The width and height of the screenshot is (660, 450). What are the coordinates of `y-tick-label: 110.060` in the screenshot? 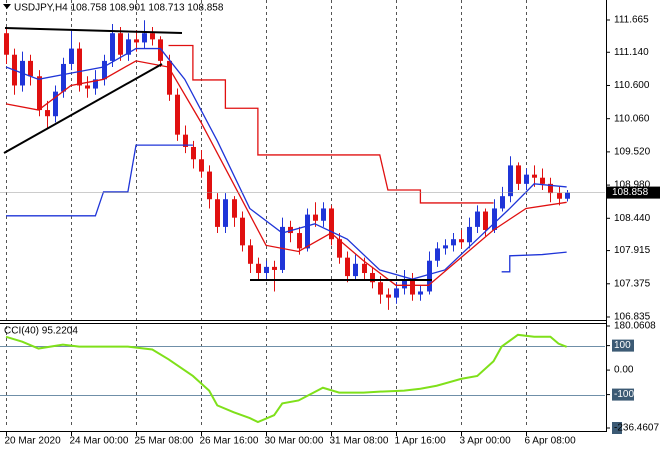 It's located at (632, 118).